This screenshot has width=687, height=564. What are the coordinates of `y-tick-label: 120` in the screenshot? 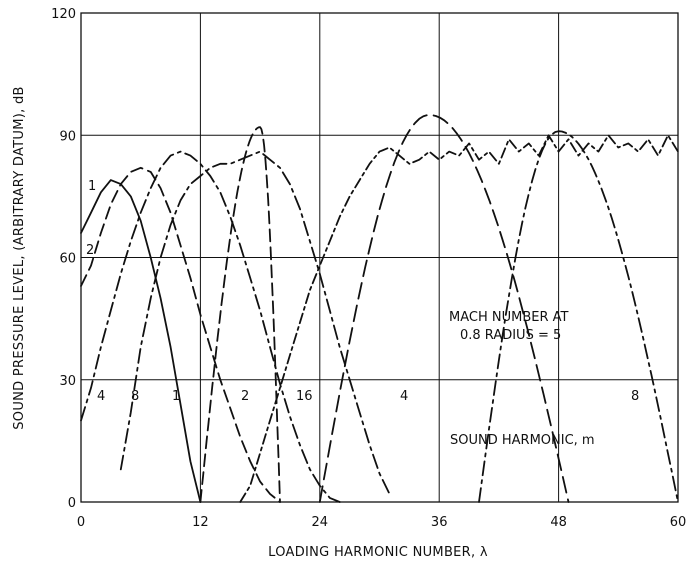 It's located at (63, 14).